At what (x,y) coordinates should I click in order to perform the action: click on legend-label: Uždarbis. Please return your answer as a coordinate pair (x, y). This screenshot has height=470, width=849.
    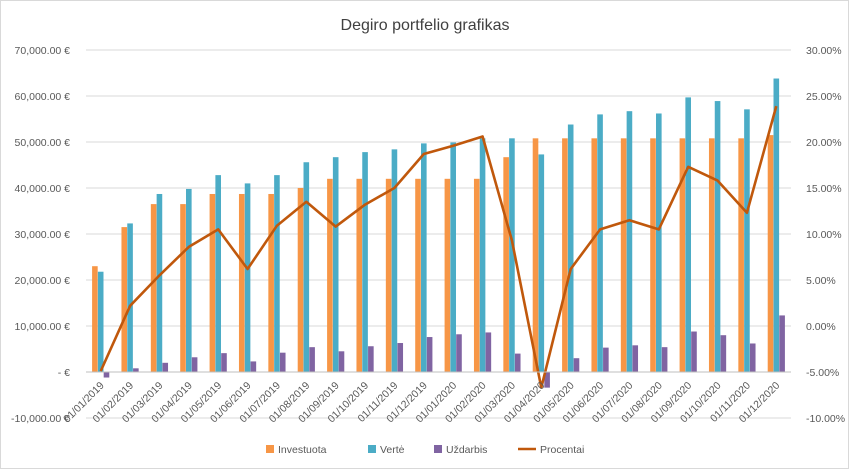
    Looking at the image, I should click on (466, 450).